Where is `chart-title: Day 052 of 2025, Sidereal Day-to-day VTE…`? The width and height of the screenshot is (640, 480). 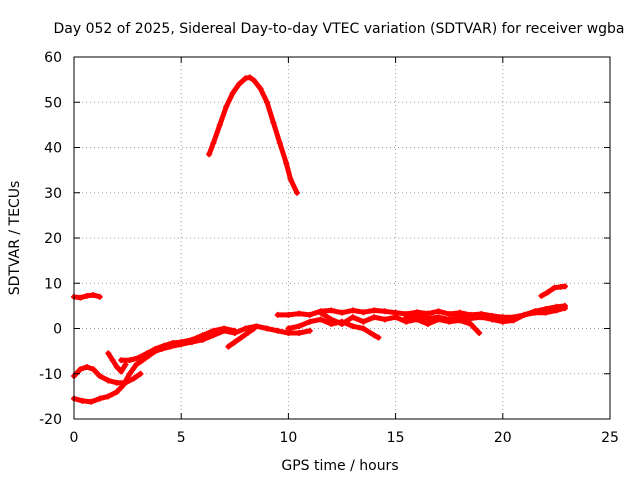 chart-title: Day 052 of 2025, Sidereal Day-to-day VTE… is located at coordinates (338, 29).